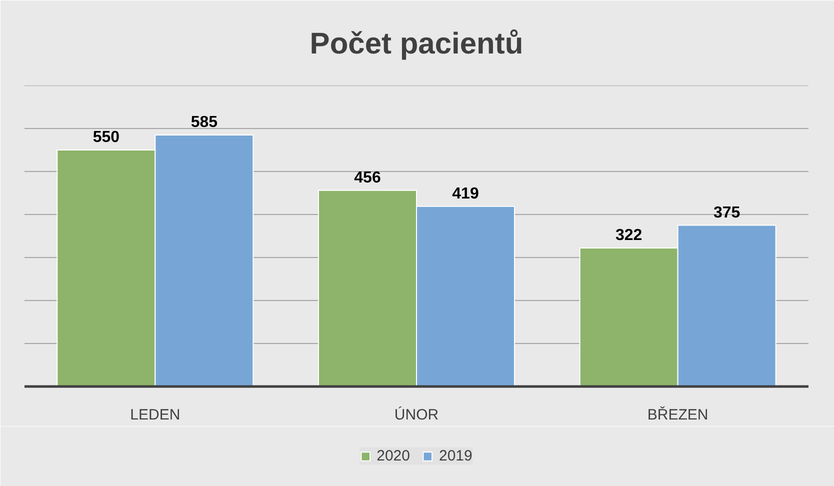 The height and width of the screenshot is (486, 834). Describe the element at coordinates (204, 122) in the screenshot. I see `data-label: 585` at that location.